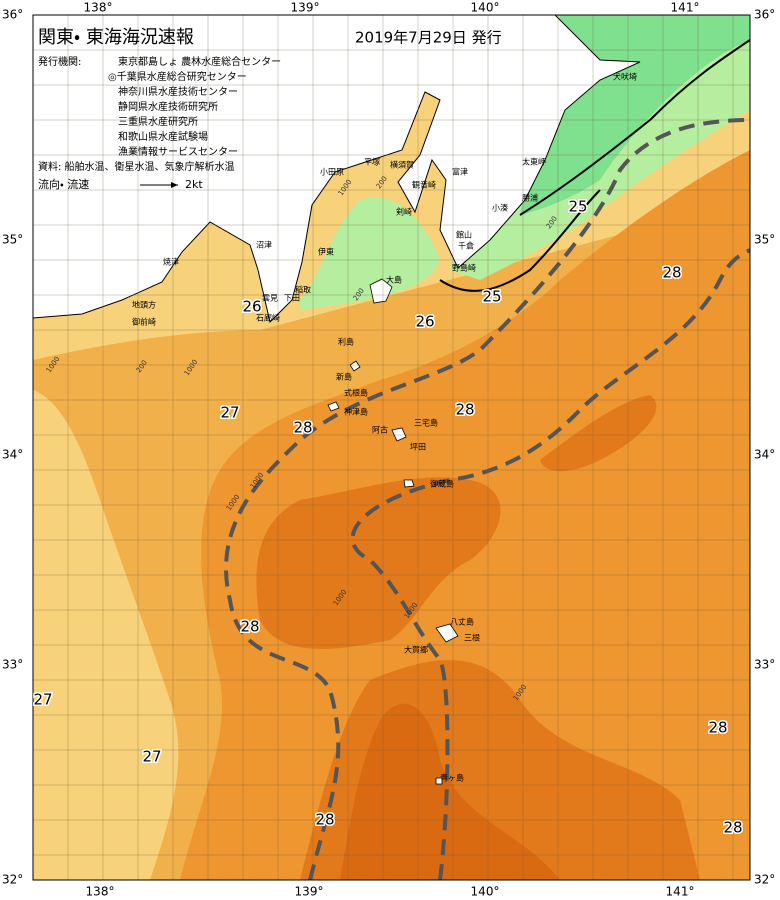  Describe the element at coordinates (158, 121) in the screenshot. I see `issuer: 三重県水産研究所` at that location.